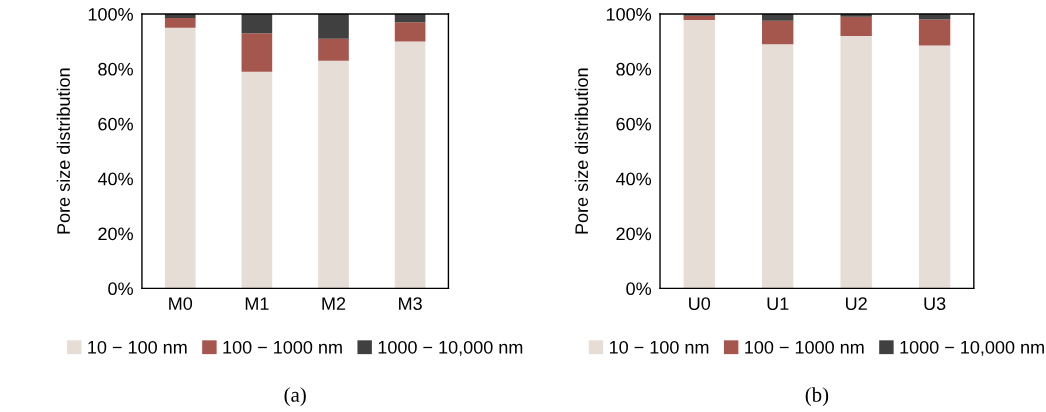  What do you see at coordinates (181, 303) in the screenshot?
I see `x-tick-label: M0` at bounding box center [181, 303].